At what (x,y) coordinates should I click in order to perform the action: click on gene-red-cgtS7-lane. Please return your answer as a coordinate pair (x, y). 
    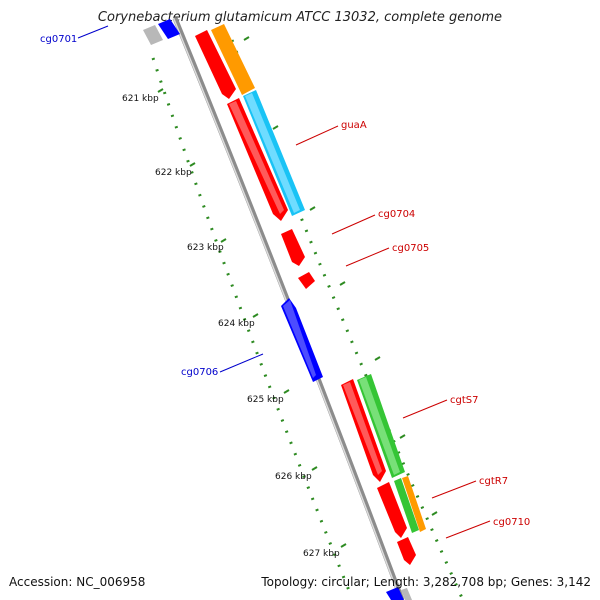
    Looking at the image, I should click on (363, 430).